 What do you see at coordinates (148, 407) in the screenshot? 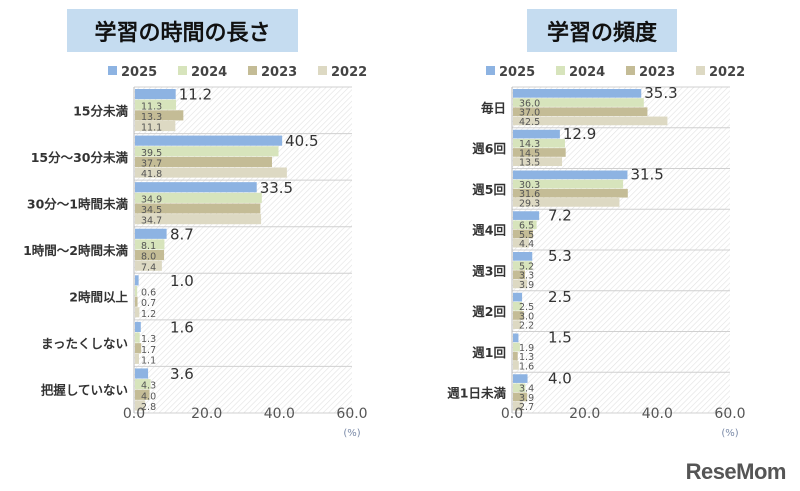
I see `data-label-2022: 2.8` at bounding box center [148, 407].